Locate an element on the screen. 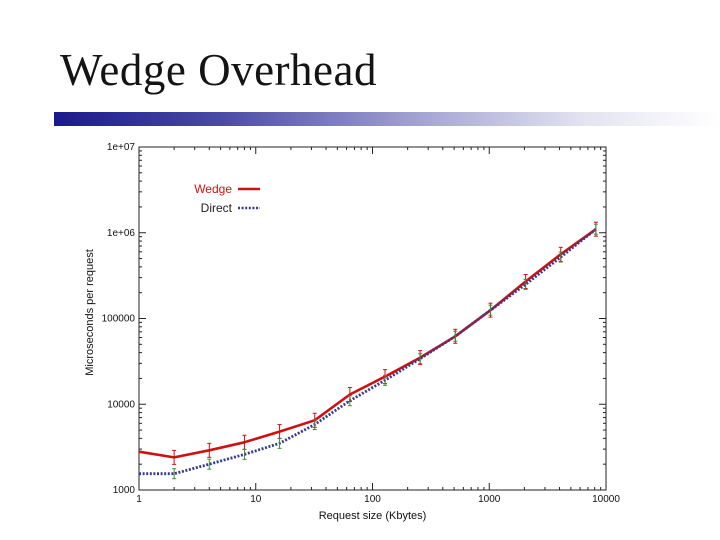  y-tick-label: 1000 is located at coordinates (124, 490).